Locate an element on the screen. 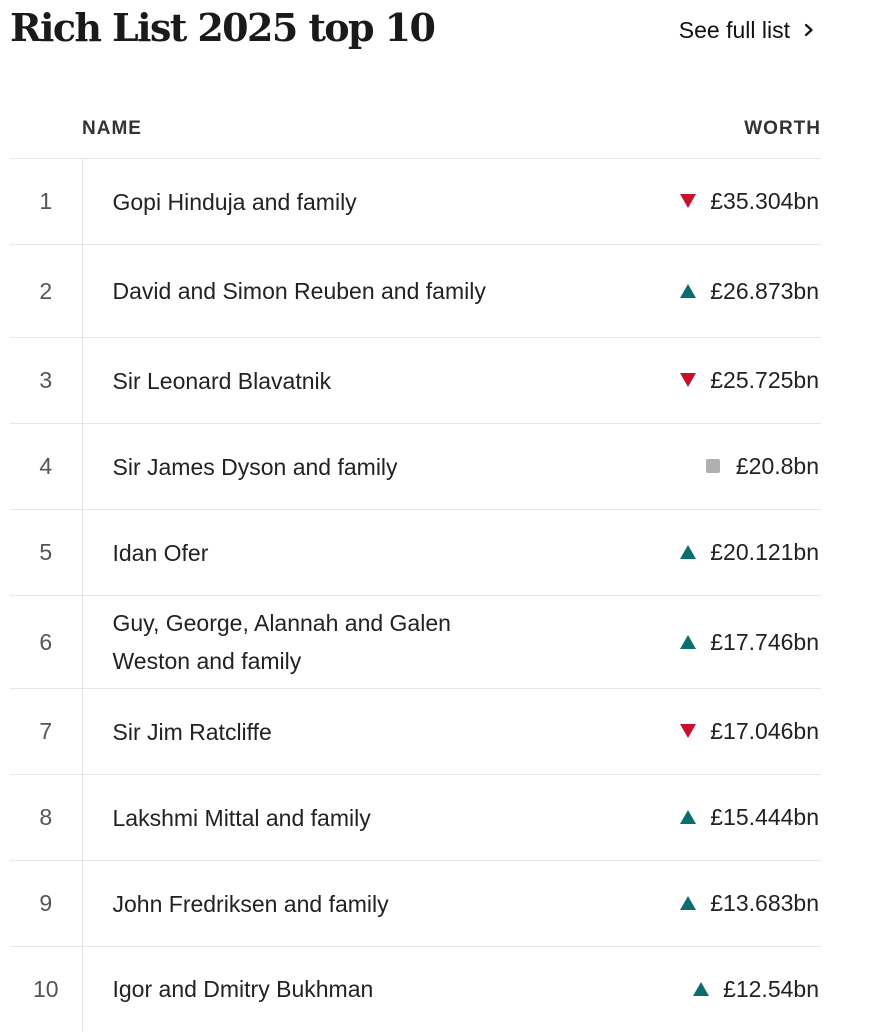 This screenshot has height=1032, width=872. rank-cell: 8 is located at coordinates (46, 817).